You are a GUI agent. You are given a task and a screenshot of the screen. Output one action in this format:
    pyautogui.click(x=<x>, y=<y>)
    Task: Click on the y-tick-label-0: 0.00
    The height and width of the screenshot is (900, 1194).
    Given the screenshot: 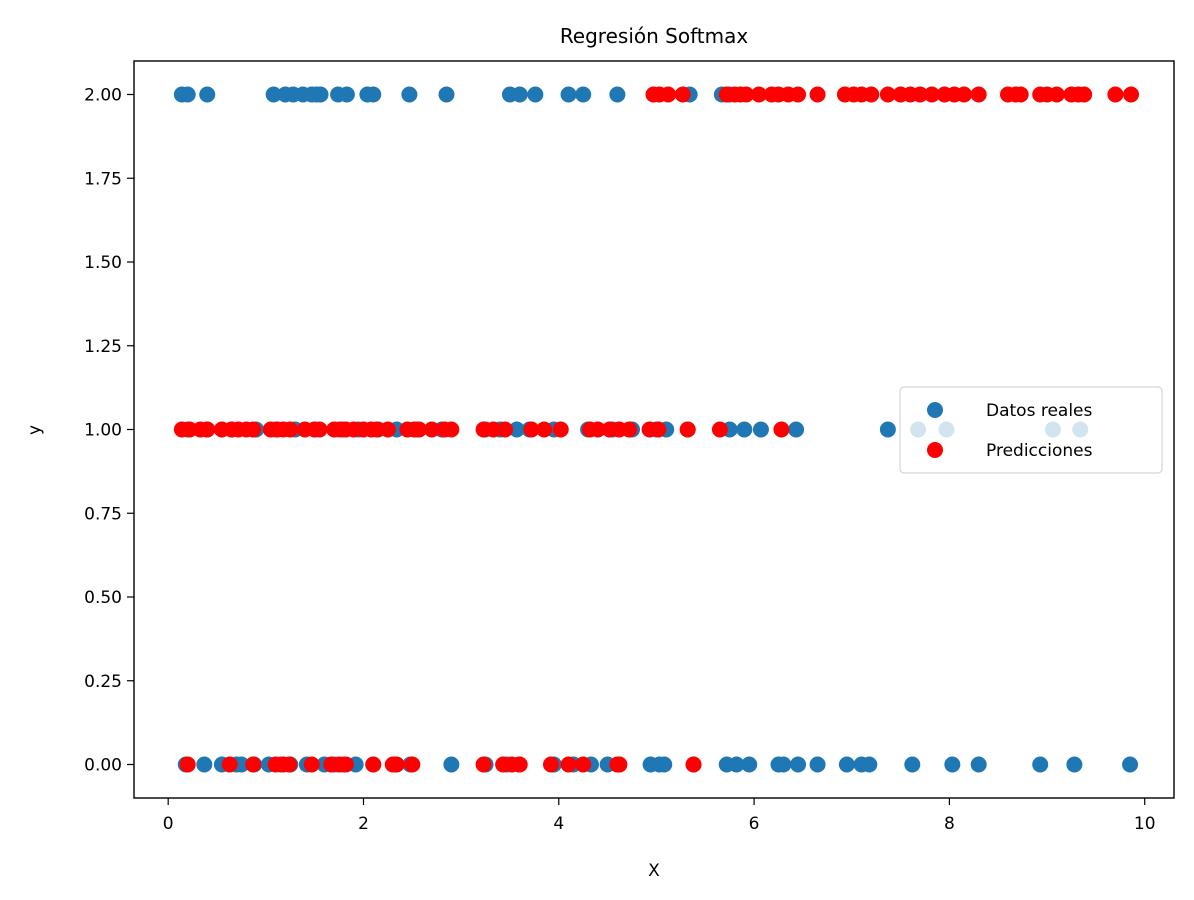 What is the action you would take?
    pyautogui.click(x=103, y=766)
    